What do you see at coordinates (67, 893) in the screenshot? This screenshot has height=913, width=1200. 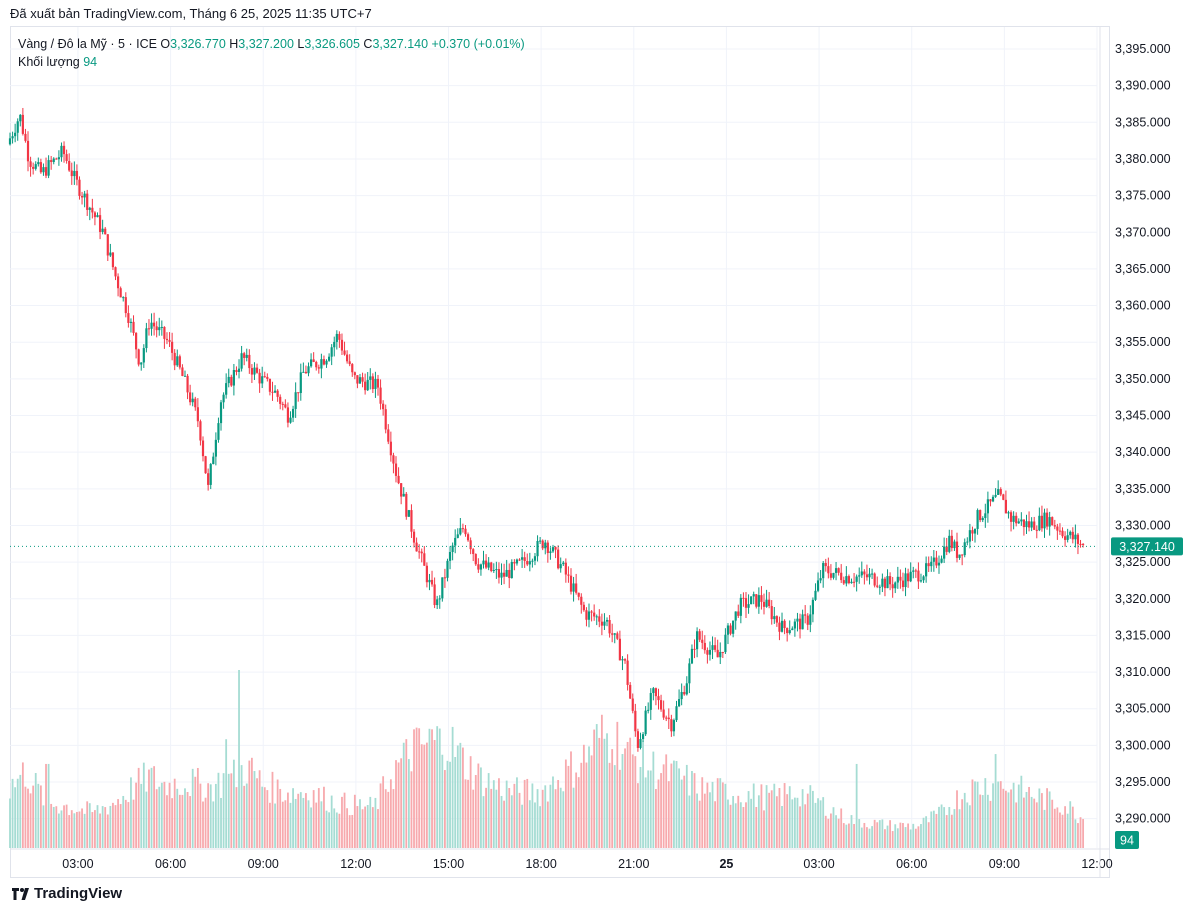 I see `tradingview-logo: TradingView` at bounding box center [67, 893].